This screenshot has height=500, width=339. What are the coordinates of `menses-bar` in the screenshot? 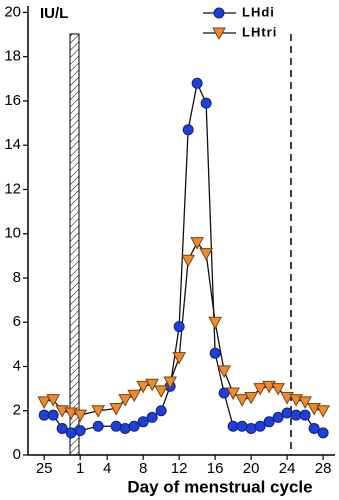 It's located at (74, 244).